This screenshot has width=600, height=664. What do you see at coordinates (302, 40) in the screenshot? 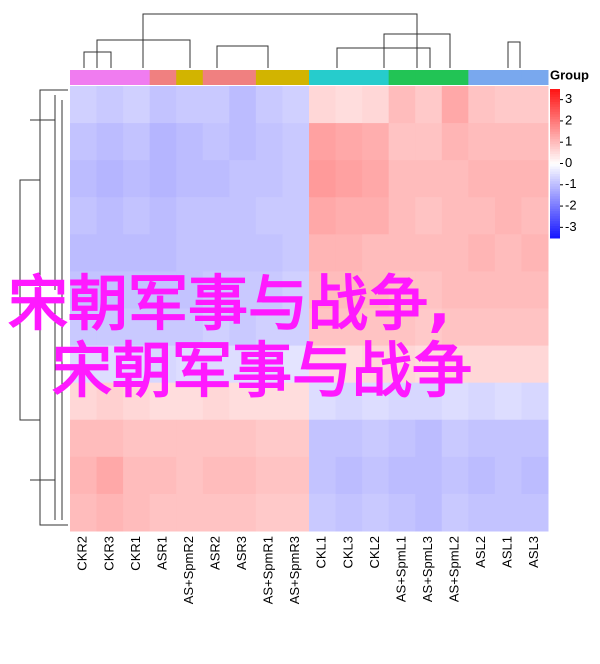
I see `column-dendrogram` at bounding box center [302, 40].